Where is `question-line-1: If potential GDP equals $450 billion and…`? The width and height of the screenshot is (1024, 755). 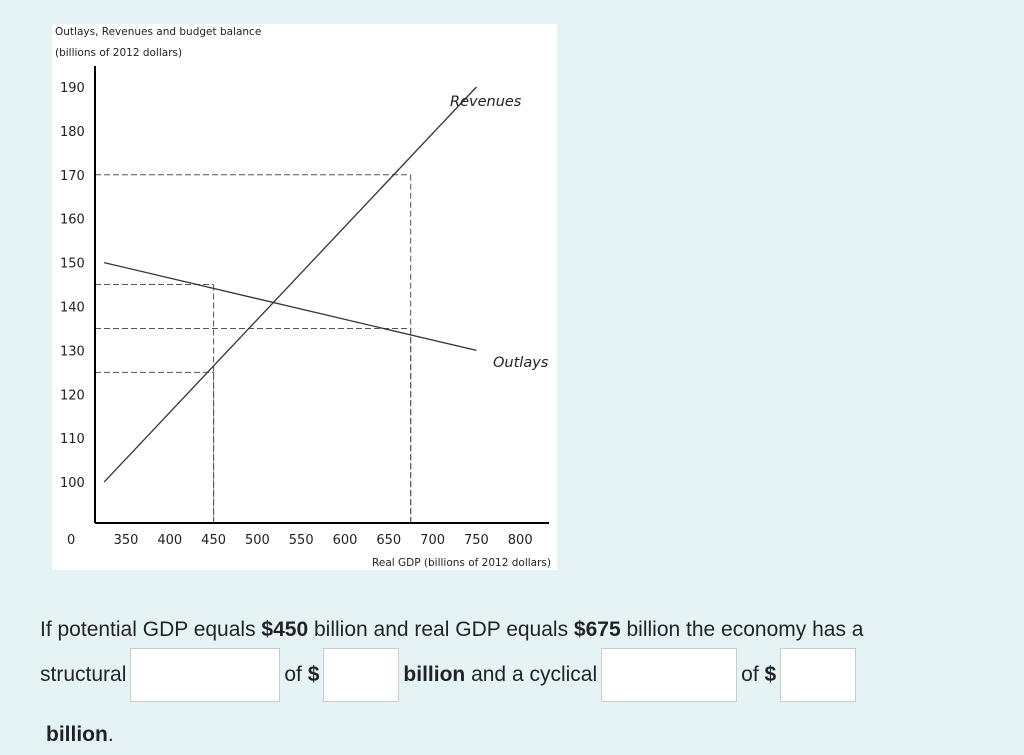
question-line-1: If potential GDP equals $450 billion and… is located at coordinates (520, 630).